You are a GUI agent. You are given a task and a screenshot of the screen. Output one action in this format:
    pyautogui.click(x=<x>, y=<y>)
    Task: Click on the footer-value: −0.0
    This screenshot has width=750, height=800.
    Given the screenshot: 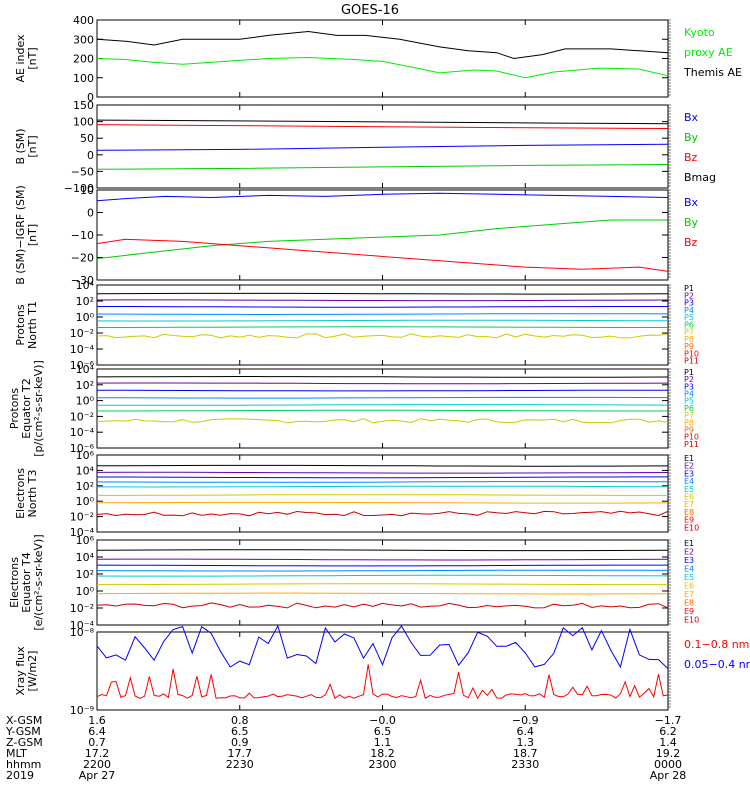 What is the action you would take?
    pyautogui.click(x=382, y=720)
    